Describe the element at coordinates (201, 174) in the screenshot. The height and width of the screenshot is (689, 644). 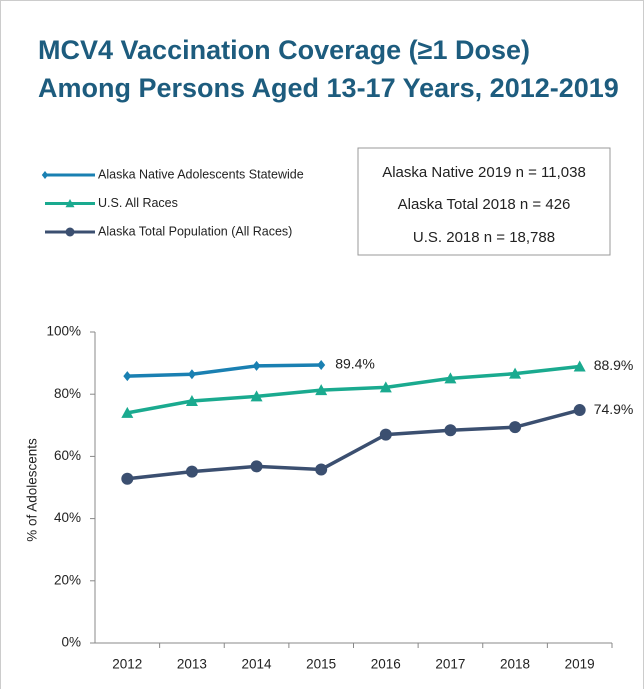
I see `legend-label: Alaska Native Adolescents Statewide` at that location.